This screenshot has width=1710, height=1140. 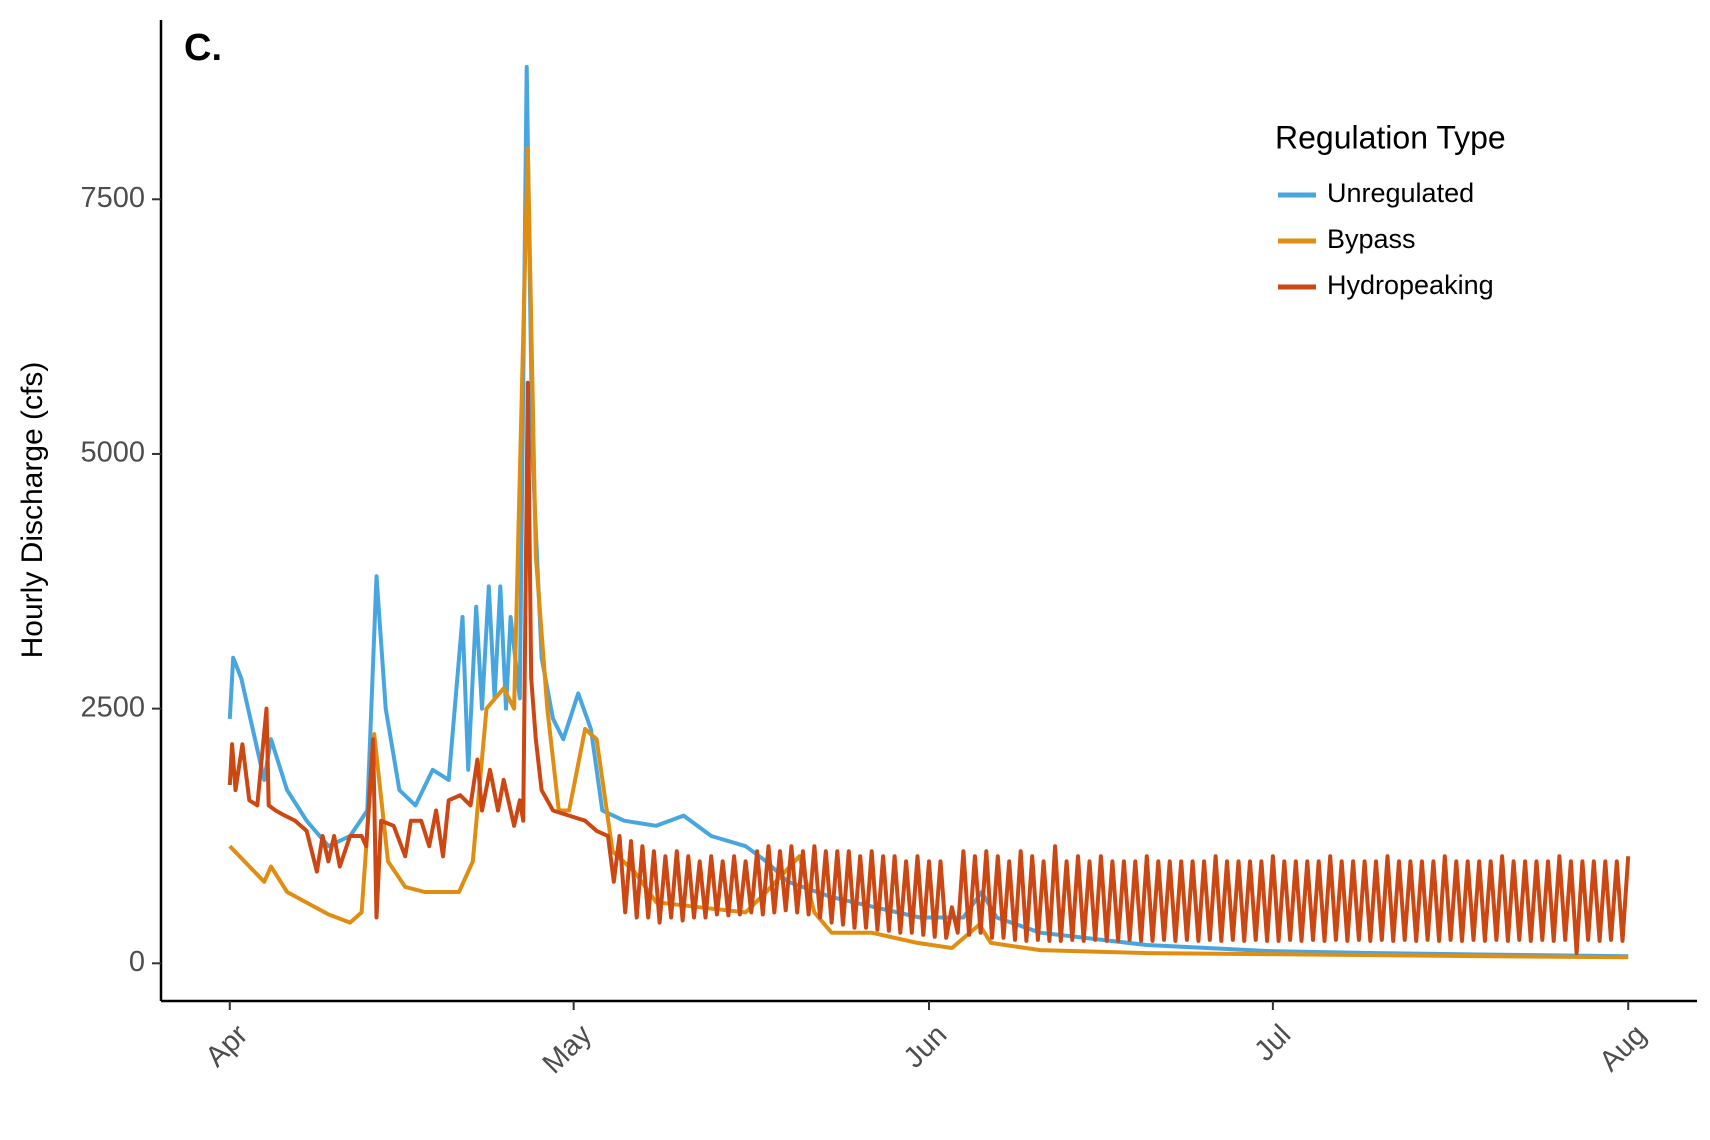 I want to click on x-tick-label: Jun, so click(x=926, y=1047).